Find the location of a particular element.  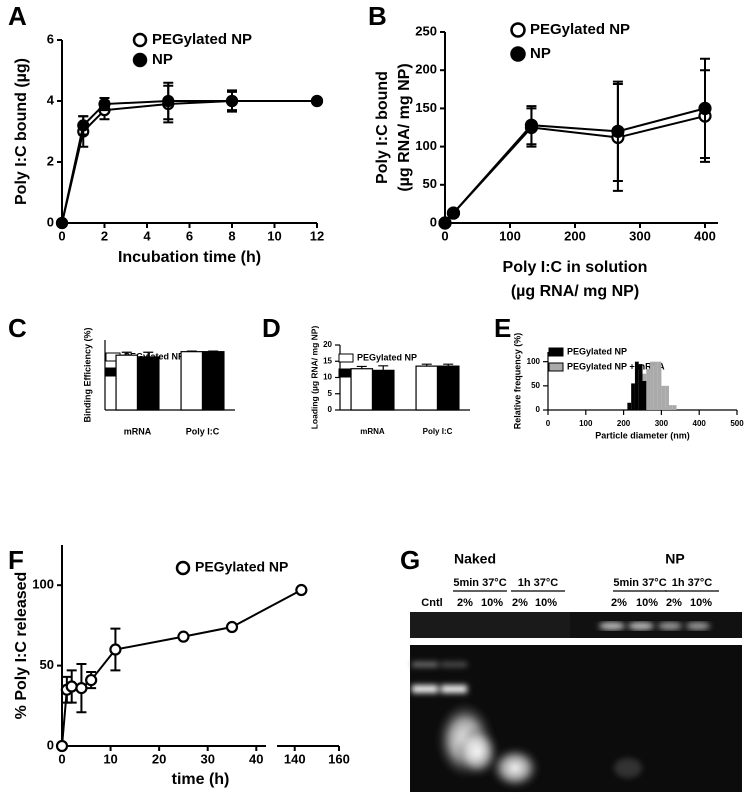

y-tick-label: 6 is located at coordinates (50, 38).